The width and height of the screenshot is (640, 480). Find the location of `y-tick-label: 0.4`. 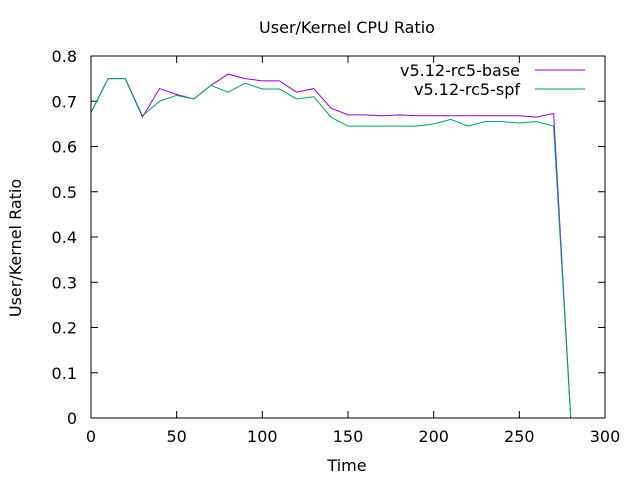

y-tick-label: 0.4 is located at coordinates (64, 237).